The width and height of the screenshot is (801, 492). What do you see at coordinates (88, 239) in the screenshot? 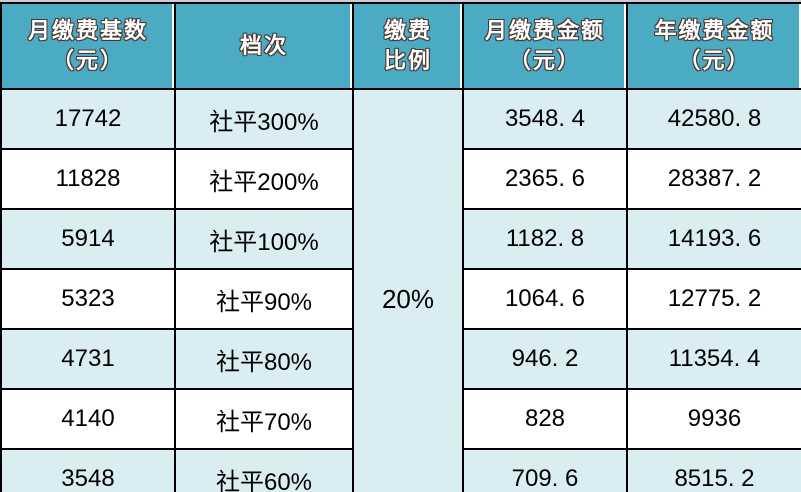
I see `cell-base: 5914` at bounding box center [88, 239].